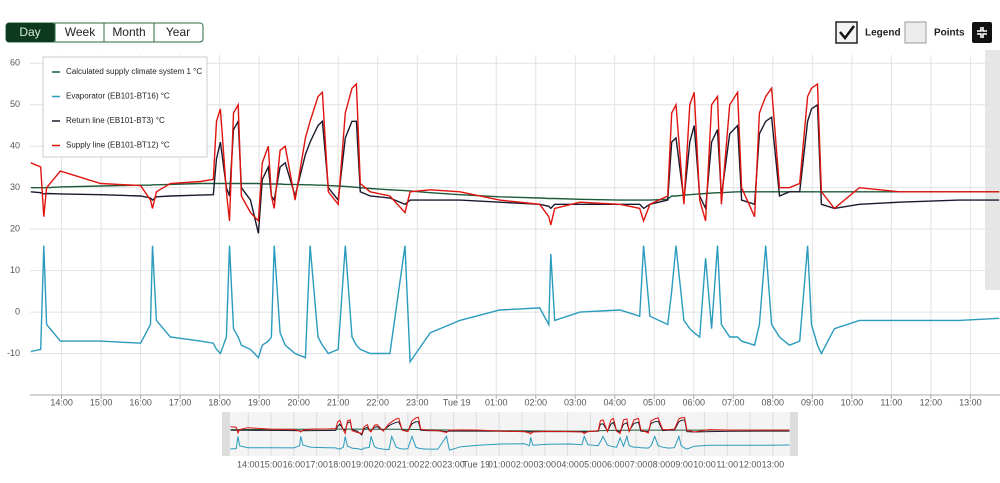  I want to click on x-tick-label: 12:00, so click(931, 402).